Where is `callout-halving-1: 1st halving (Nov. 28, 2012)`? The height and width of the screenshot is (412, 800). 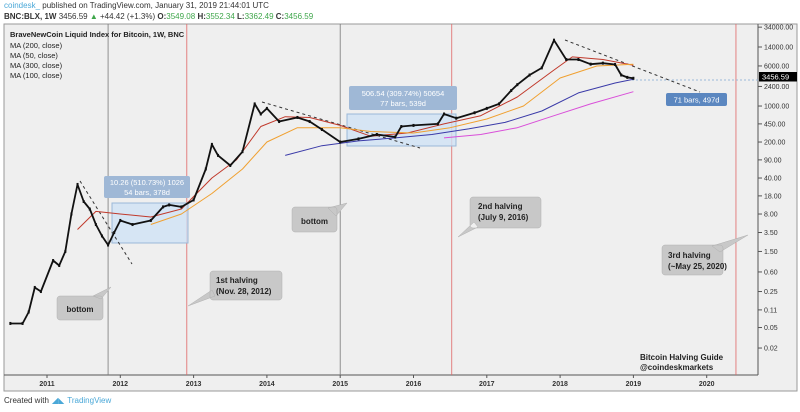
callout-halving-1: 1st halving (Nov. 28, 2012) is located at coordinates (235, 288).